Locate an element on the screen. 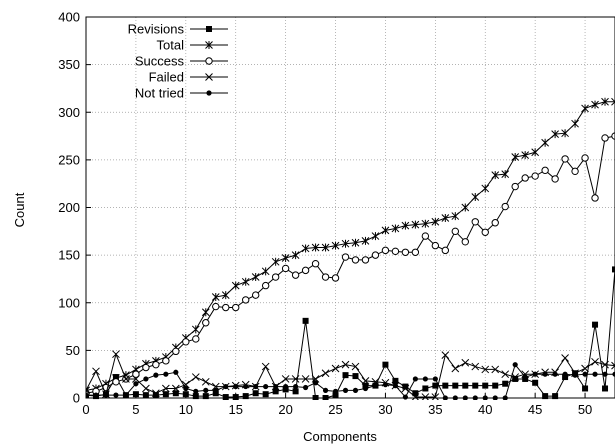 Image resolution: width=615 pixels, height=444 pixels. y-tick-label: 50 is located at coordinates (73, 350).